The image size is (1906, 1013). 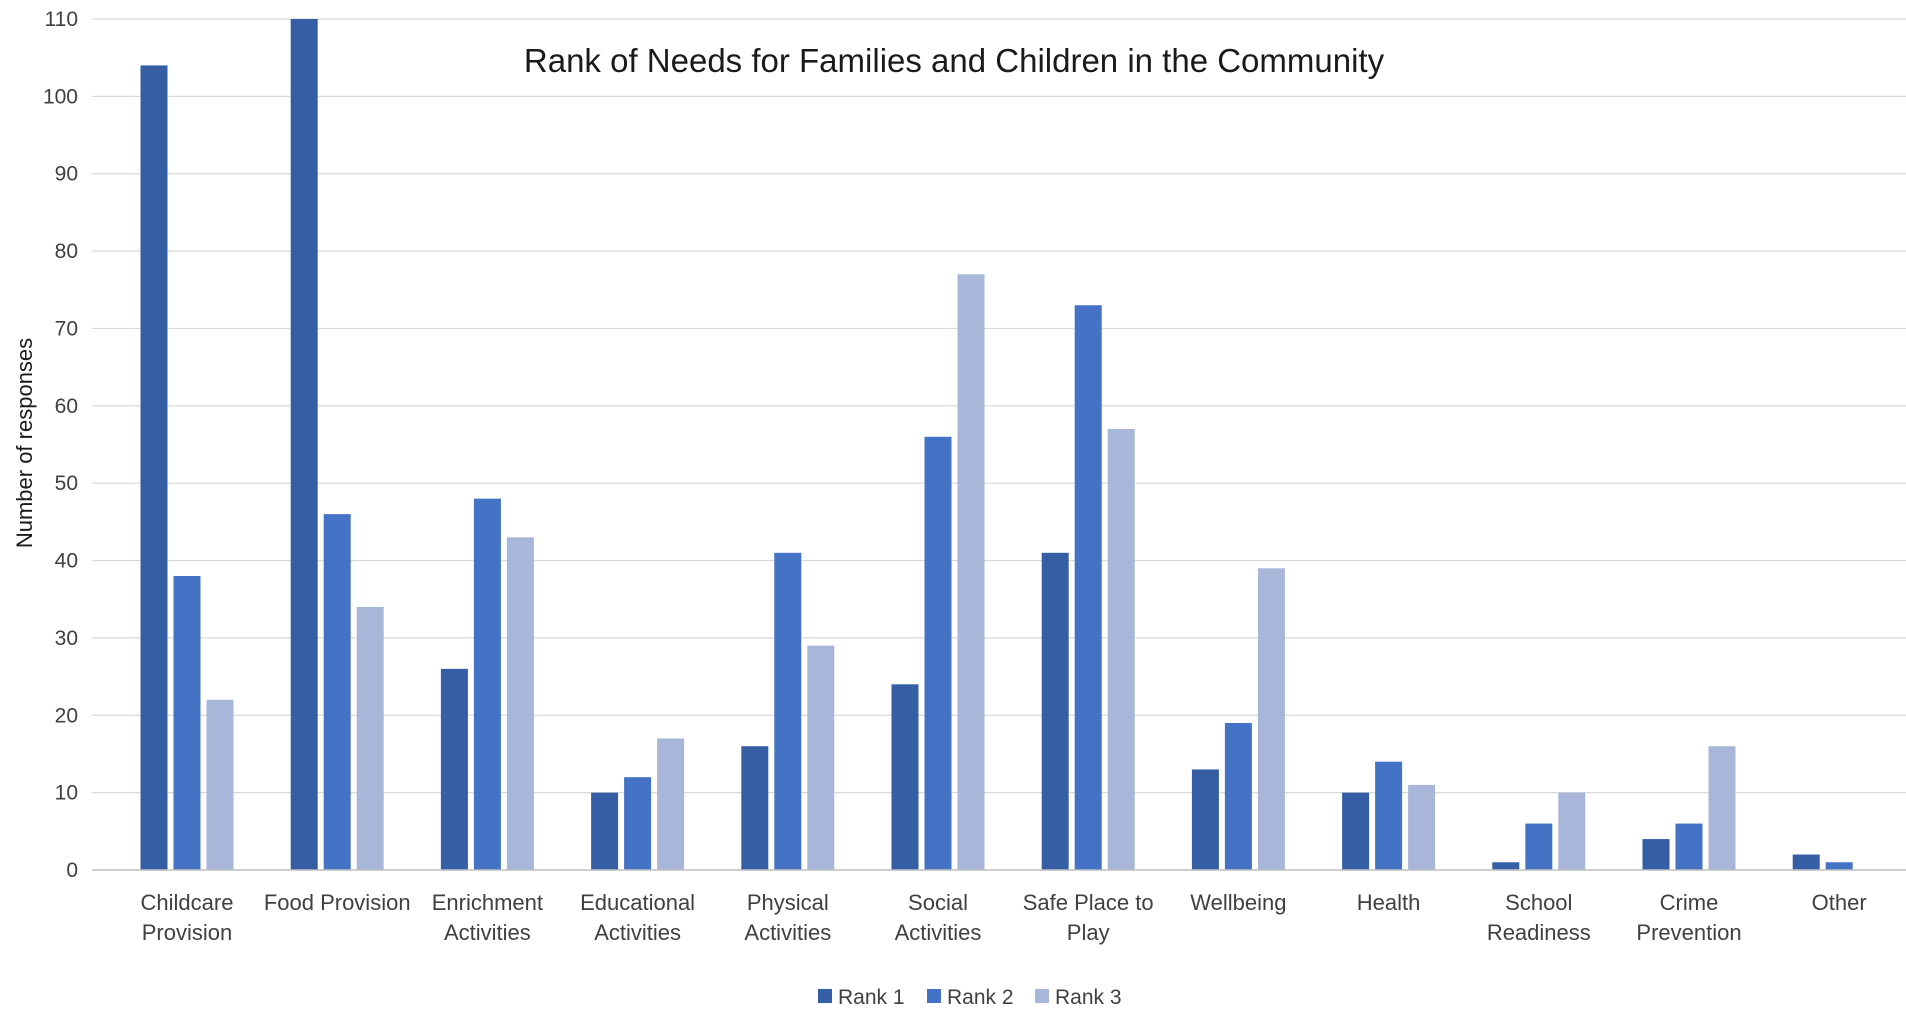 I want to click on x-tick-label: Wellbeing, so click(x=1238, y=902).